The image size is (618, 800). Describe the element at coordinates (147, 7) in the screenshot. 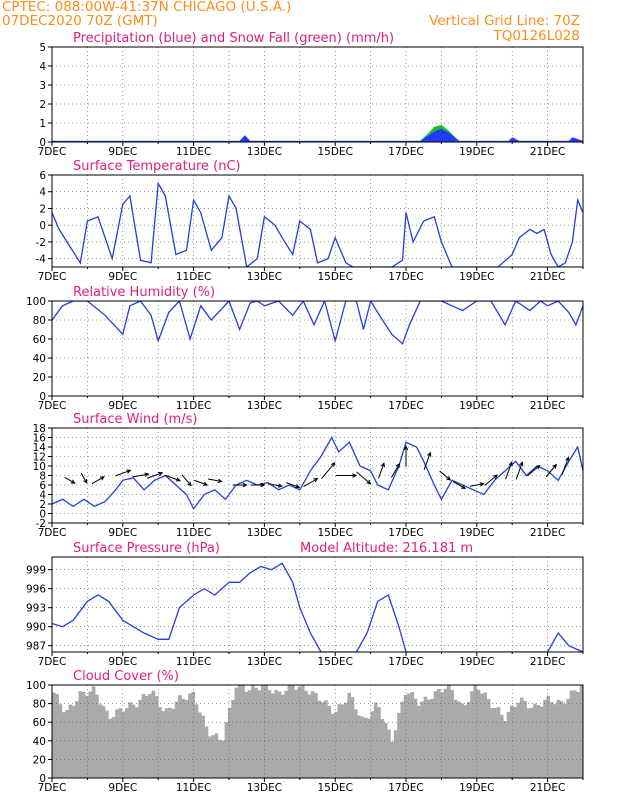

I see `header-location: CPTEC: 088:00W-41:37N CHICAGO (U.S.A.)` at that location.